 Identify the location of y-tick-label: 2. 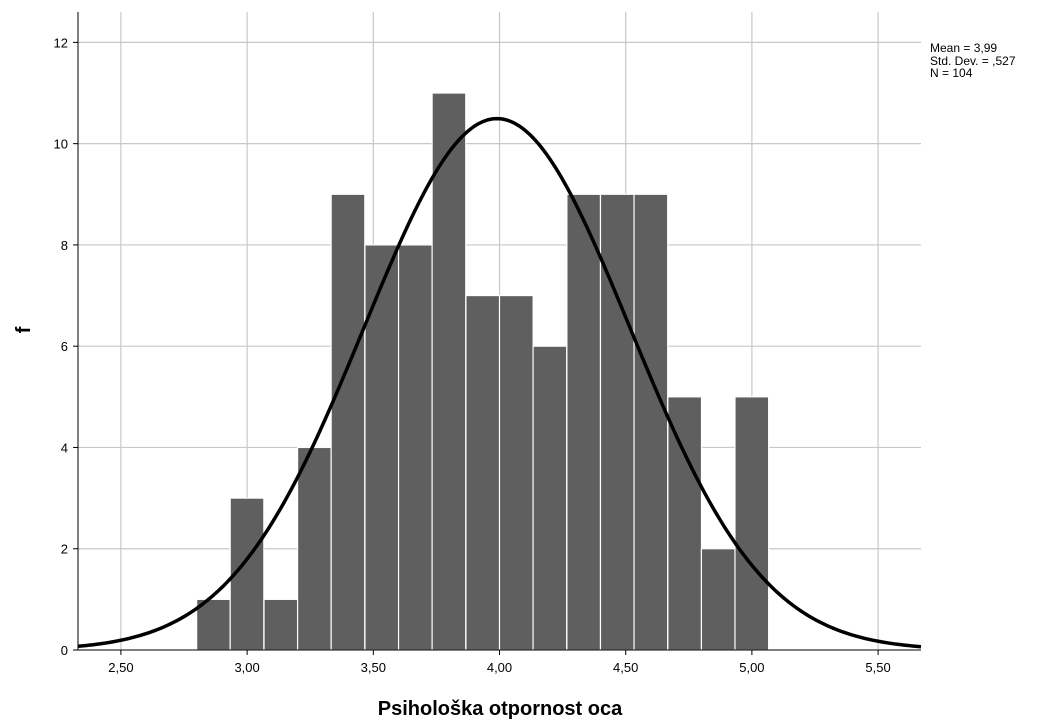
(64, 549).